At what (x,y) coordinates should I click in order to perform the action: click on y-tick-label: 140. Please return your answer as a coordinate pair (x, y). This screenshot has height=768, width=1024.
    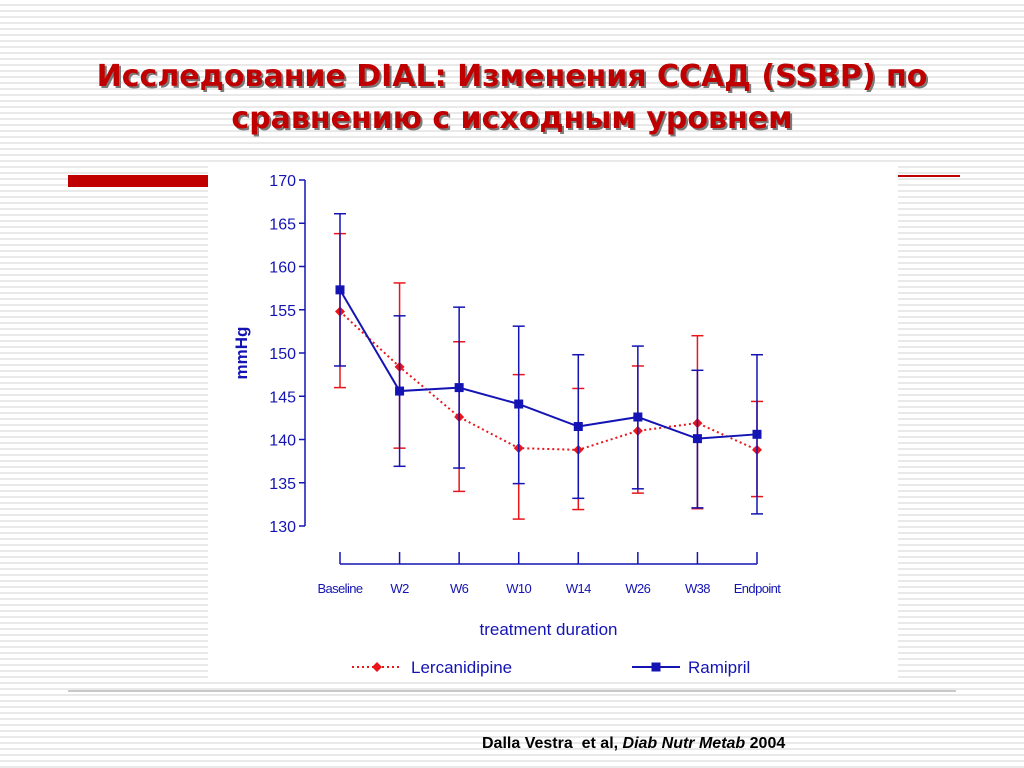
    Looking at the image, I should click on (282, 441).